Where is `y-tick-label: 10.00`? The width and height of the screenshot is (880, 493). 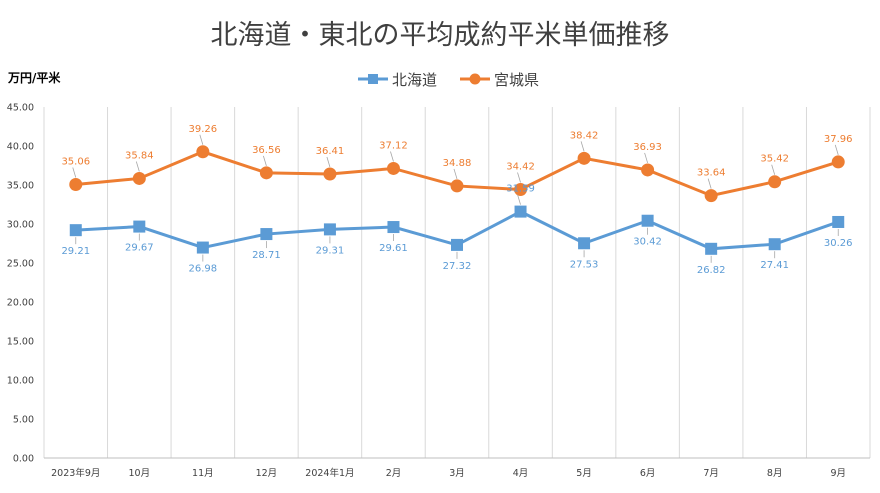 y-tick-label: 10.00 is located at coordinates (20, 381).